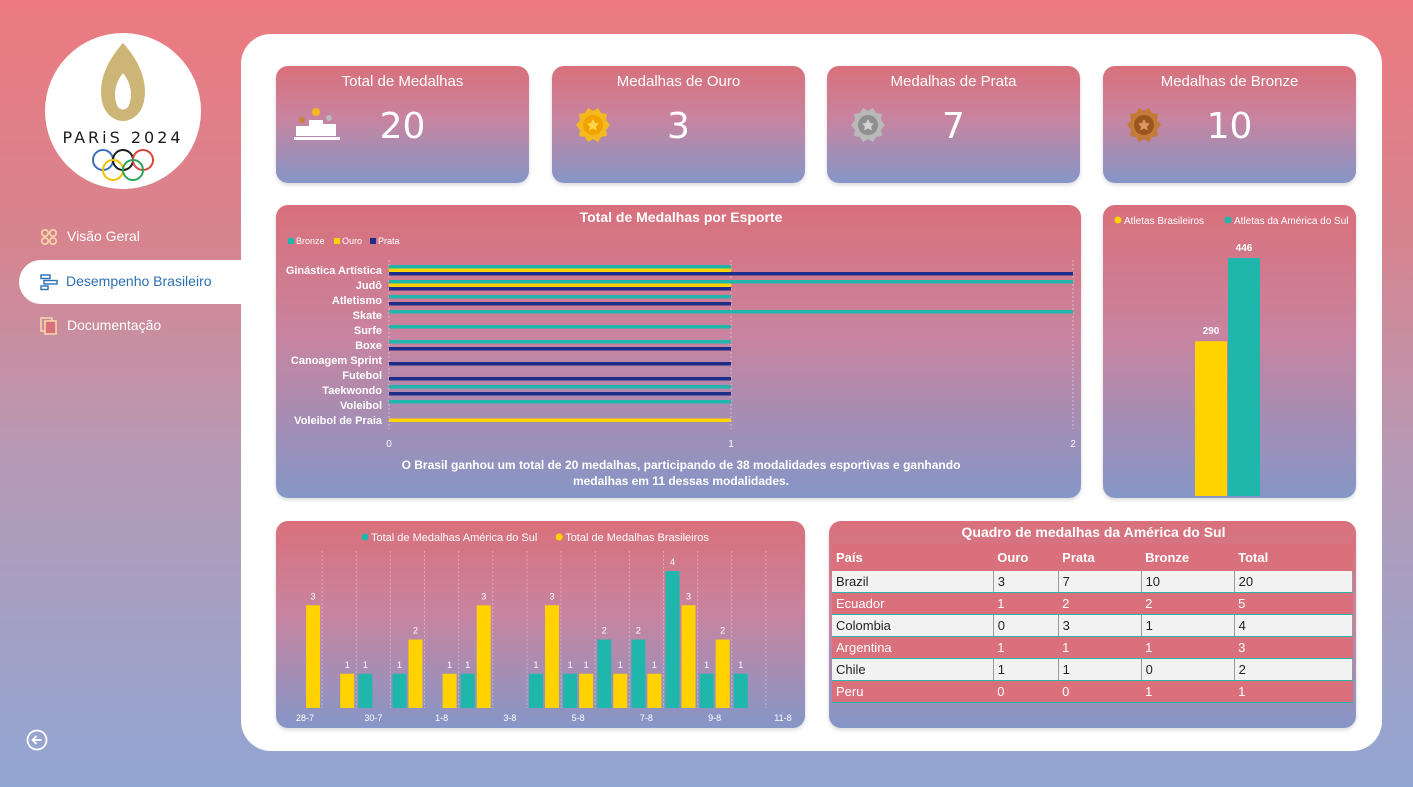 This screenshot has height=787, width=1413. What do you see at coordinates (1291, 221) in the screenshot?
I see `legend-label: Atletas da América do Sul` at bounding box center [1291, 221].